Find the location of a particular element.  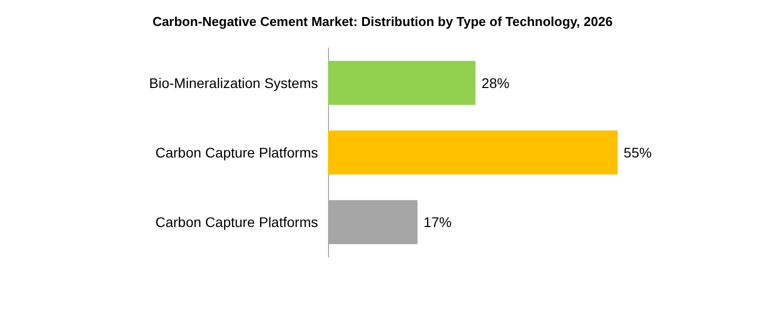

chart-title: Carbon-Negative Cement Market: Distribution by Type of Technology, 2026 is located at coordinates (382, 21).